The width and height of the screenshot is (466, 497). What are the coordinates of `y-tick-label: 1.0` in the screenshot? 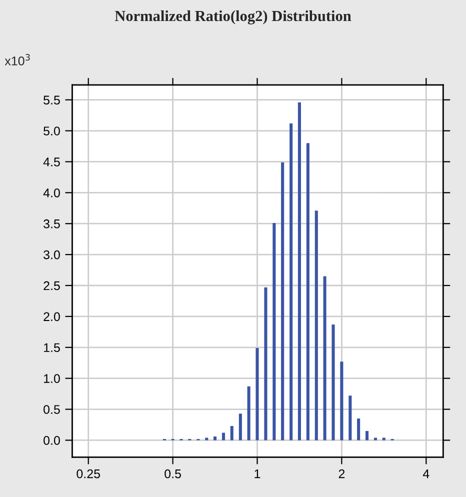 It's located at (52, 378).